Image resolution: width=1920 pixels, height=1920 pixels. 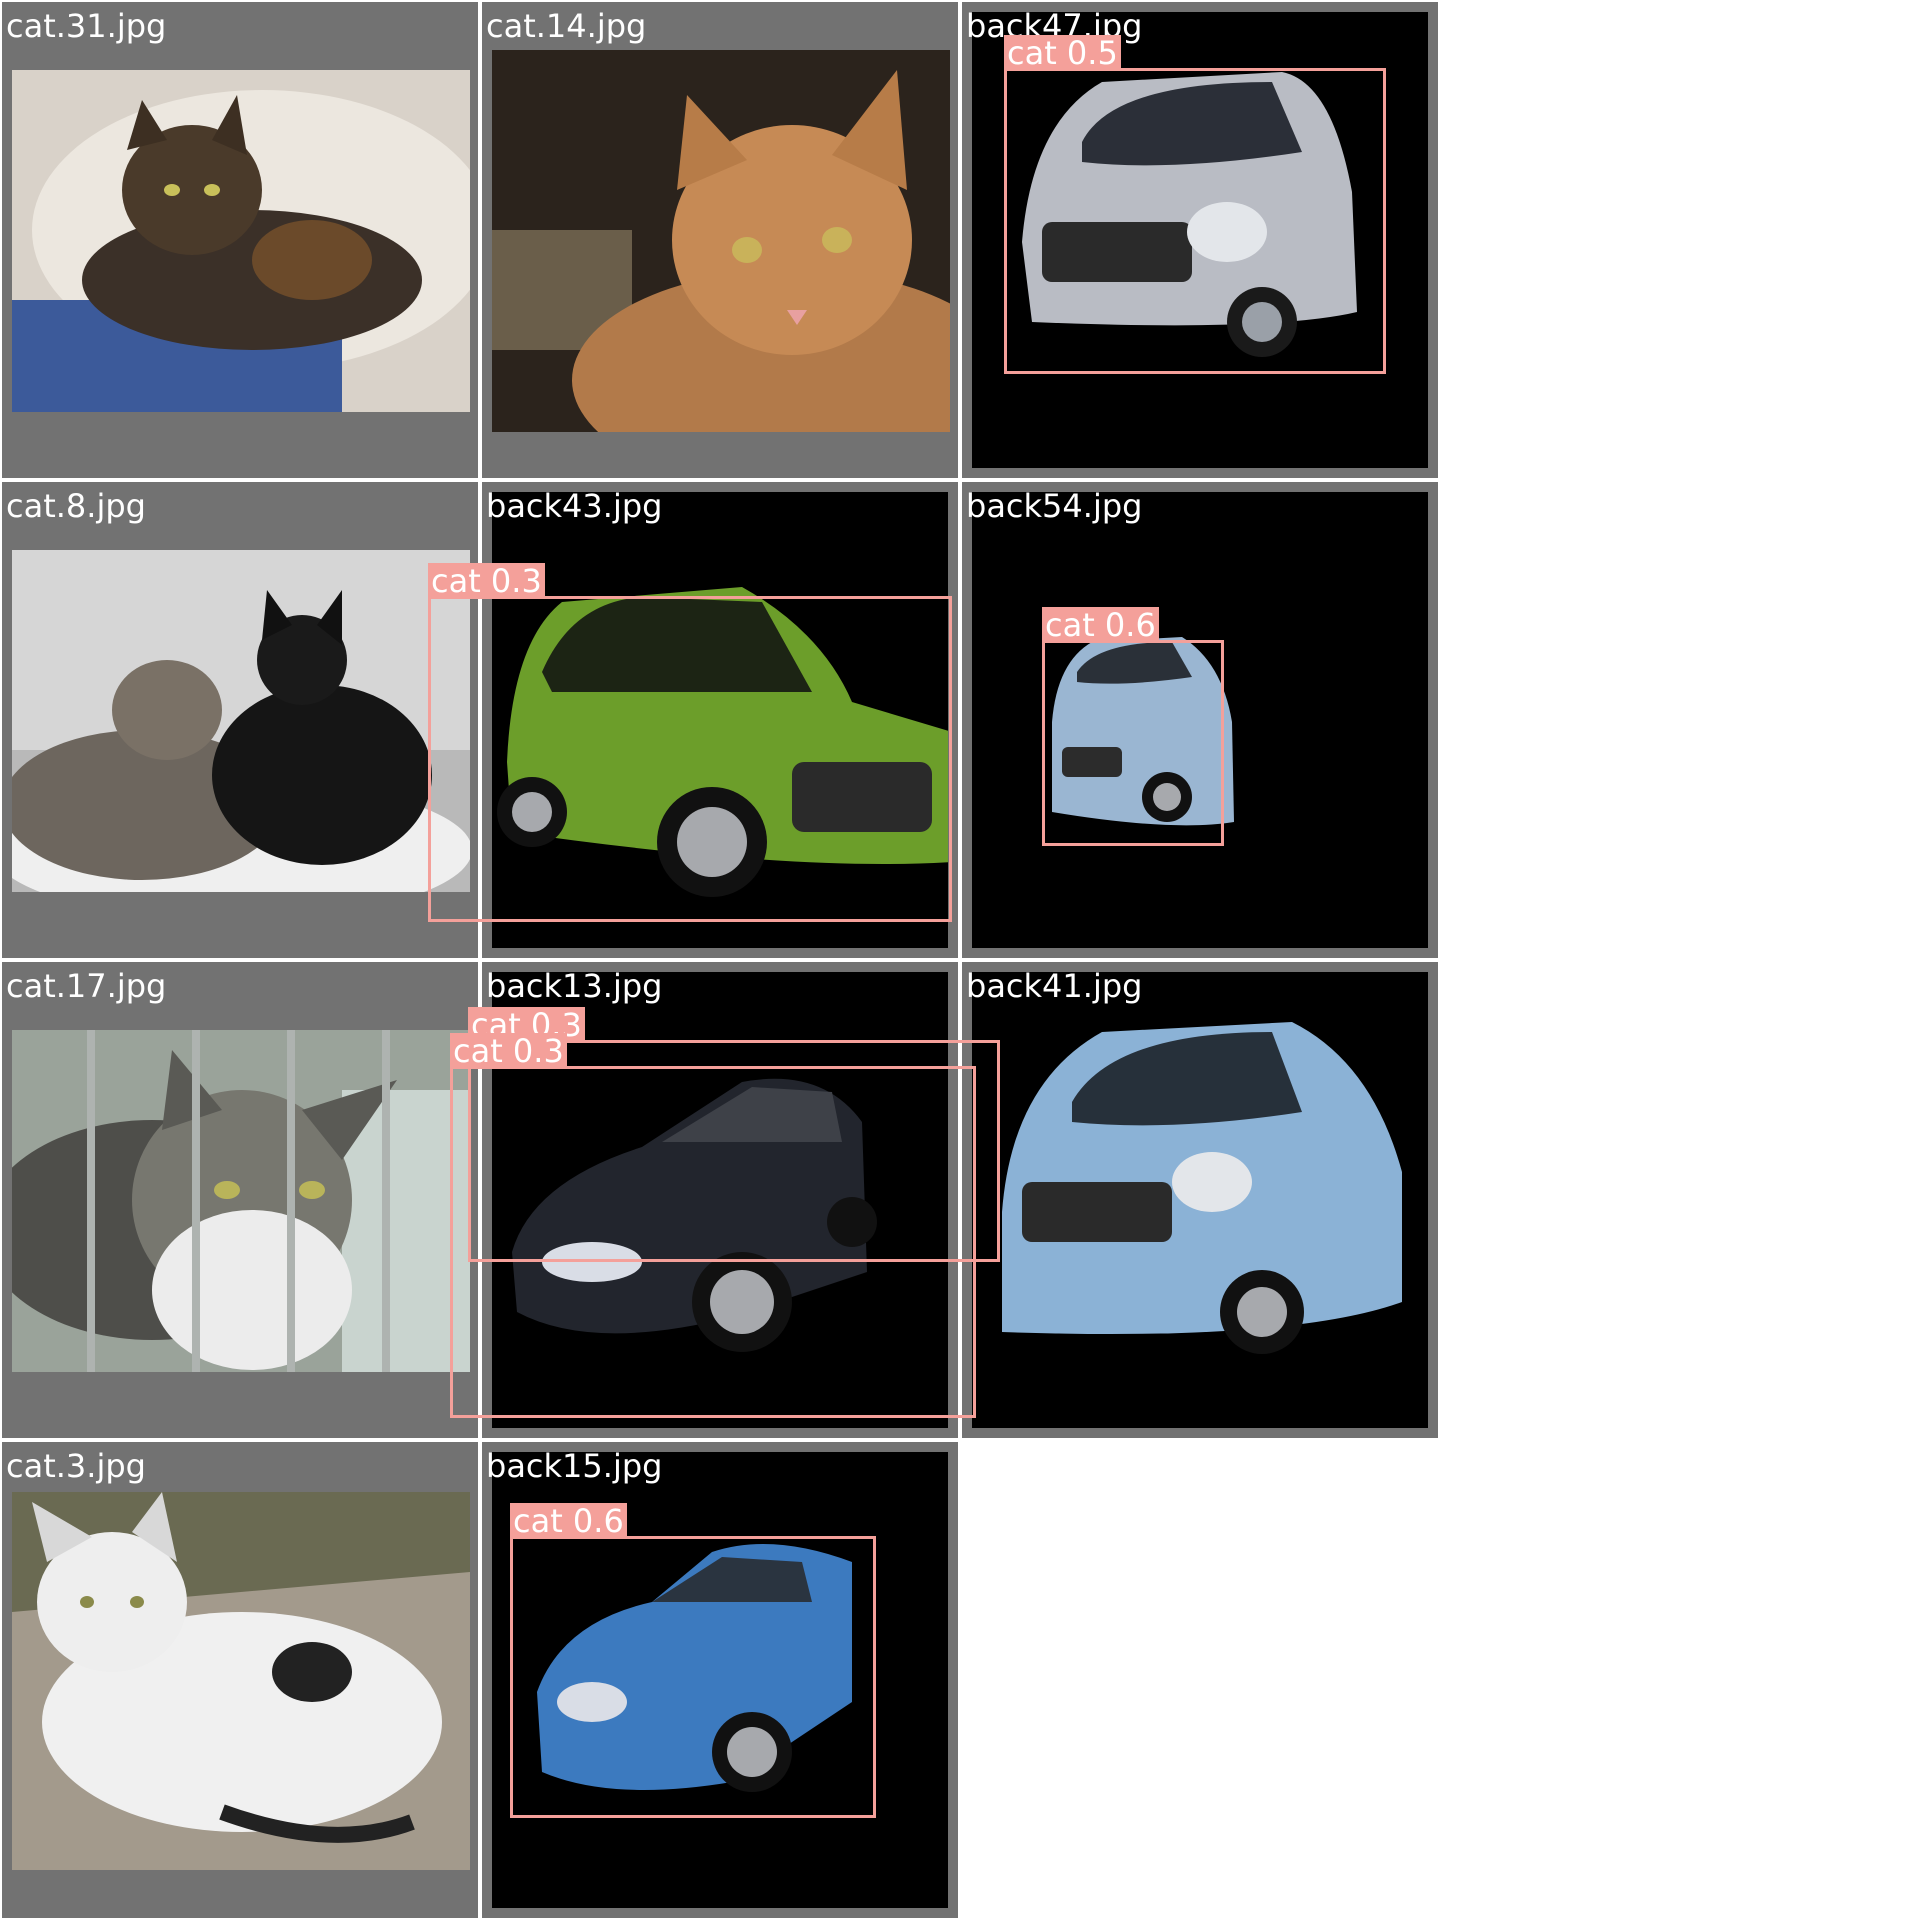 I want to click on filename-label: back43.jpg, so click(x=574, y=506).